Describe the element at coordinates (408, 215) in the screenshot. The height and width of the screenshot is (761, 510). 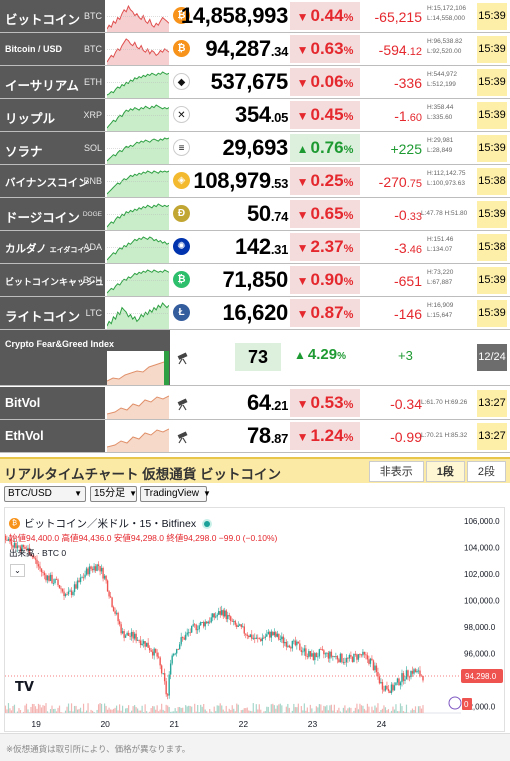
I see `quote-change: -0.33` at that location.